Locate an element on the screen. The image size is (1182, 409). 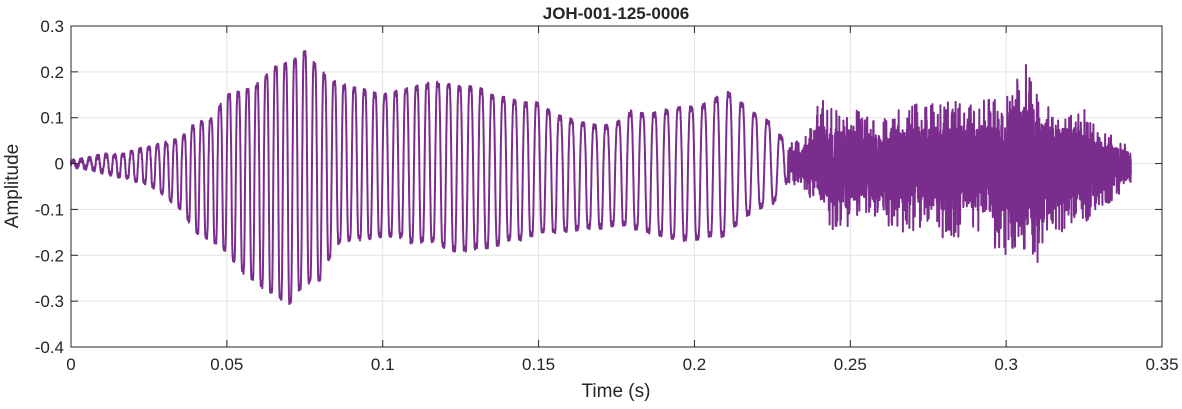
x-tick-label: 0.35 is located at coordinates (1161, 364).